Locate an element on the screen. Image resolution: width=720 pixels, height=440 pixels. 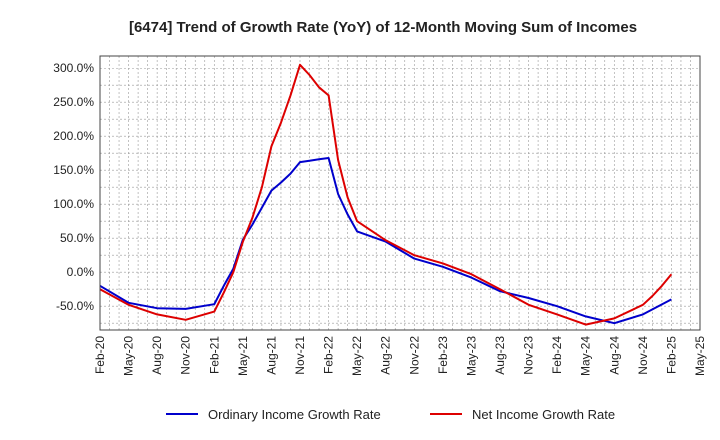
x-tick-label: May-20 is located at coordinates (129, 356).